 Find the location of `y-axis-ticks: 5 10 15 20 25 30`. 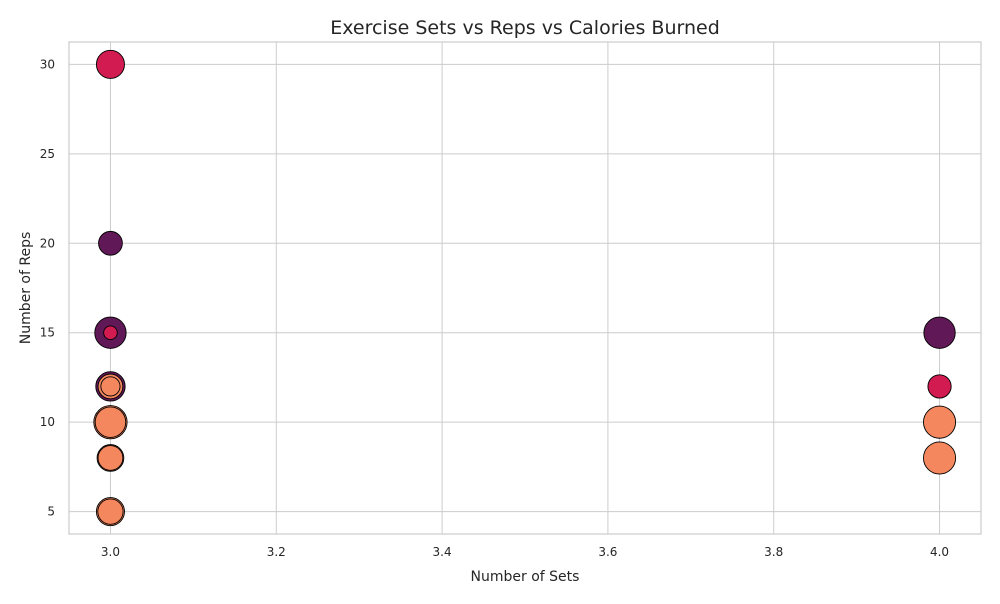

y-axis-ticks: 5 10 15 20 25 30 is located at coordinates (47, 287).